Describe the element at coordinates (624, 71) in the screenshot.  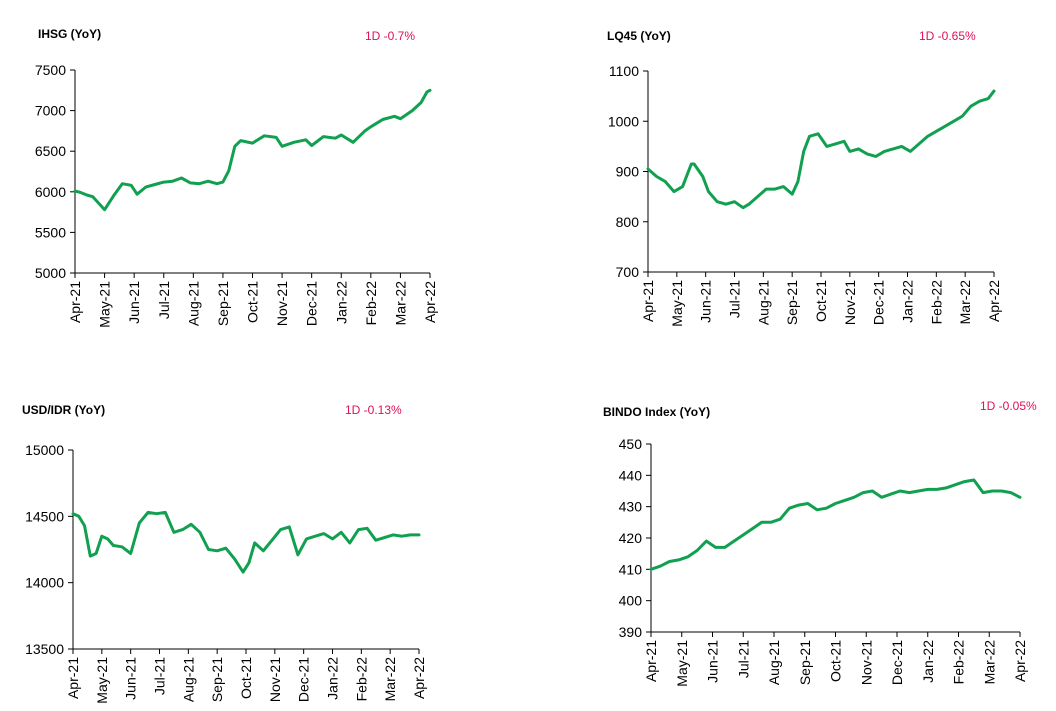
I see `y-tick-label: 1100` at that location.